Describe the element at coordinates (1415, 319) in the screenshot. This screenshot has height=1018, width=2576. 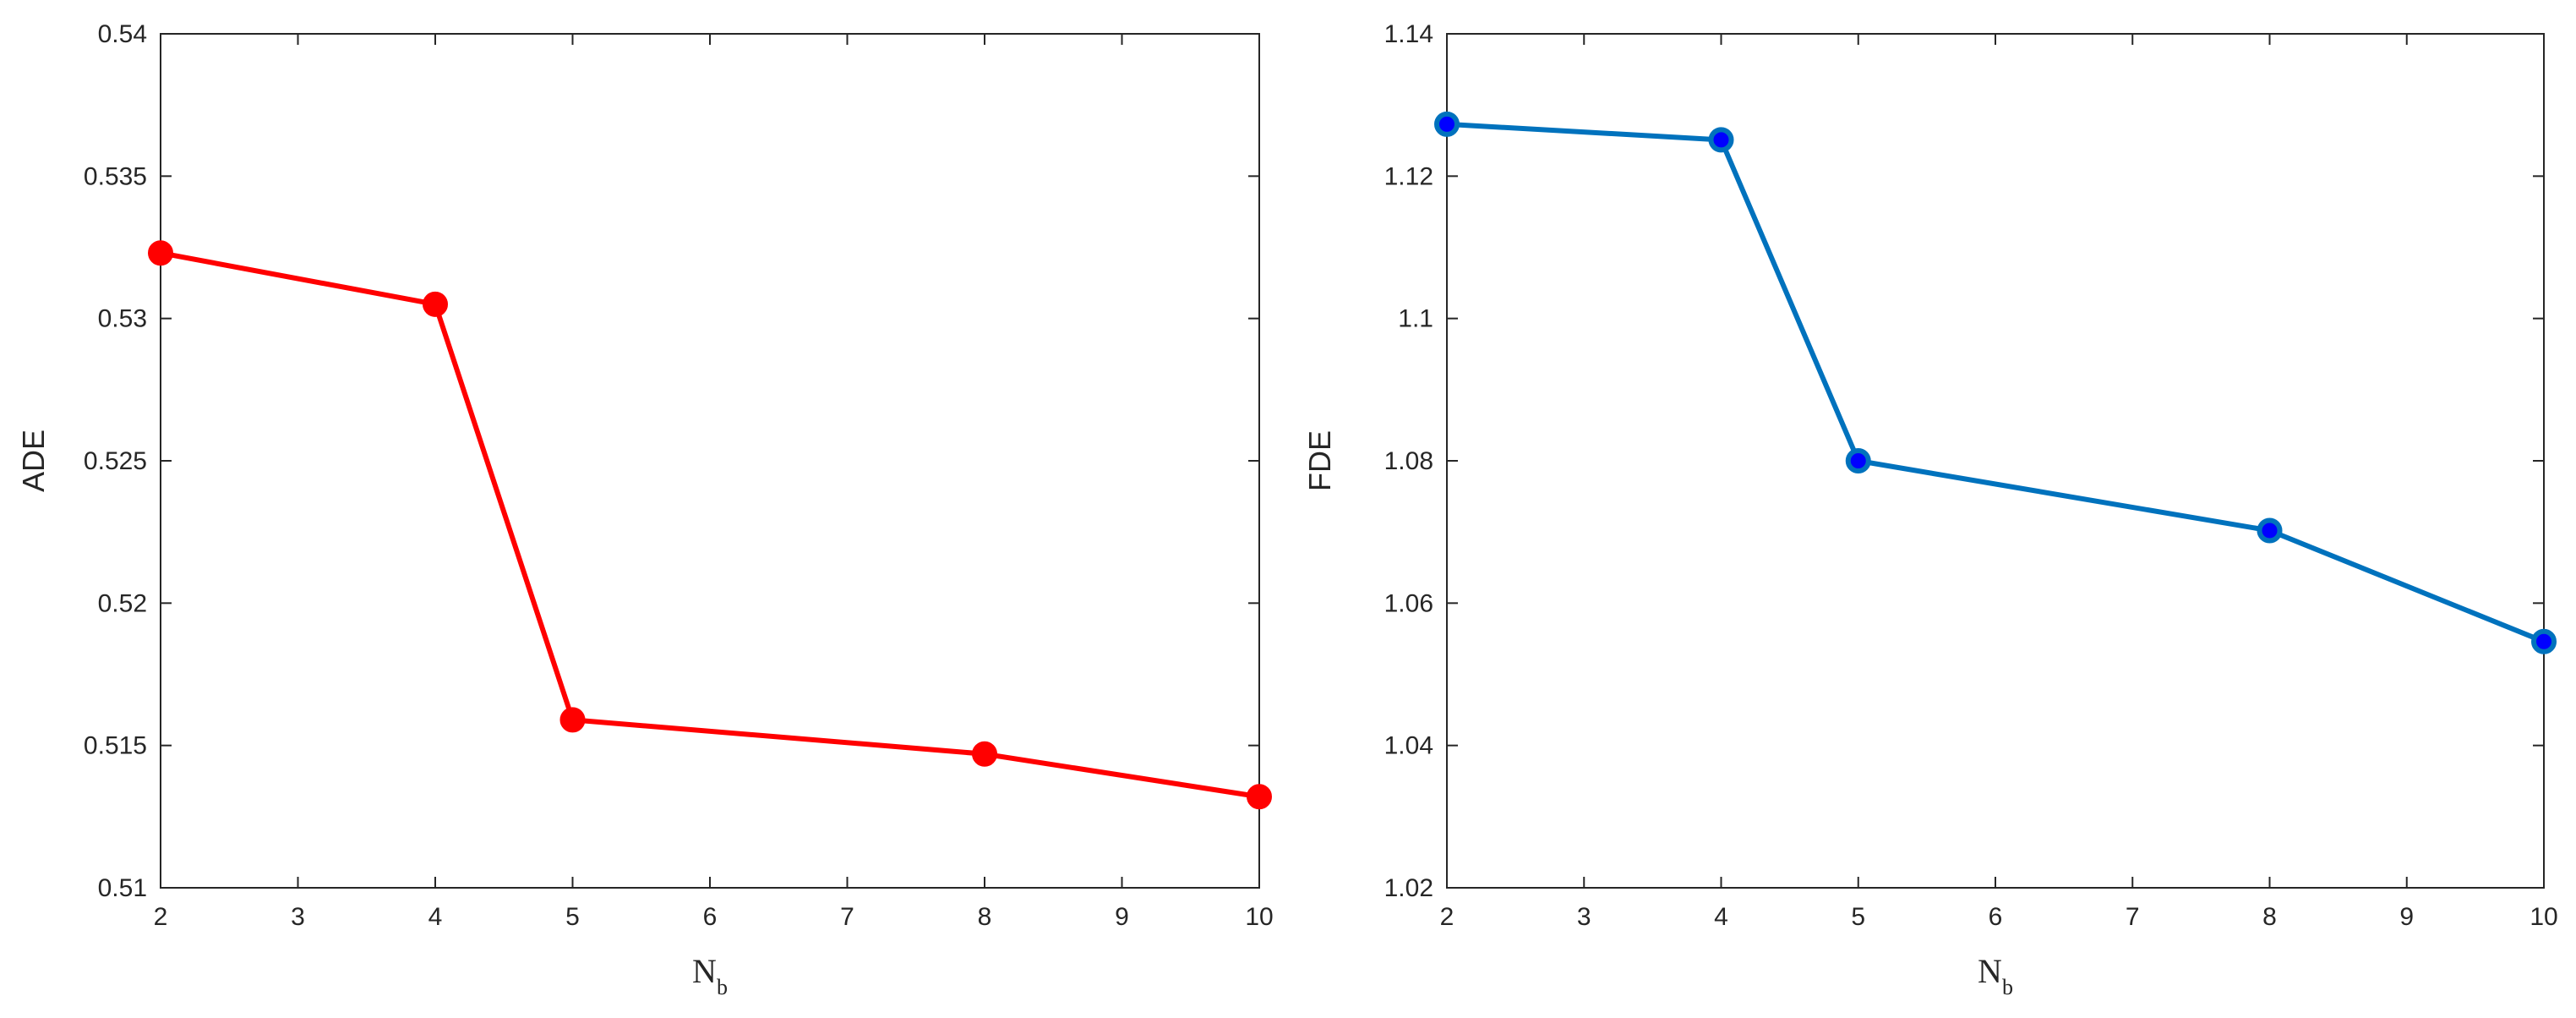
I see `fde-ytick-label: 1.1` at that location.